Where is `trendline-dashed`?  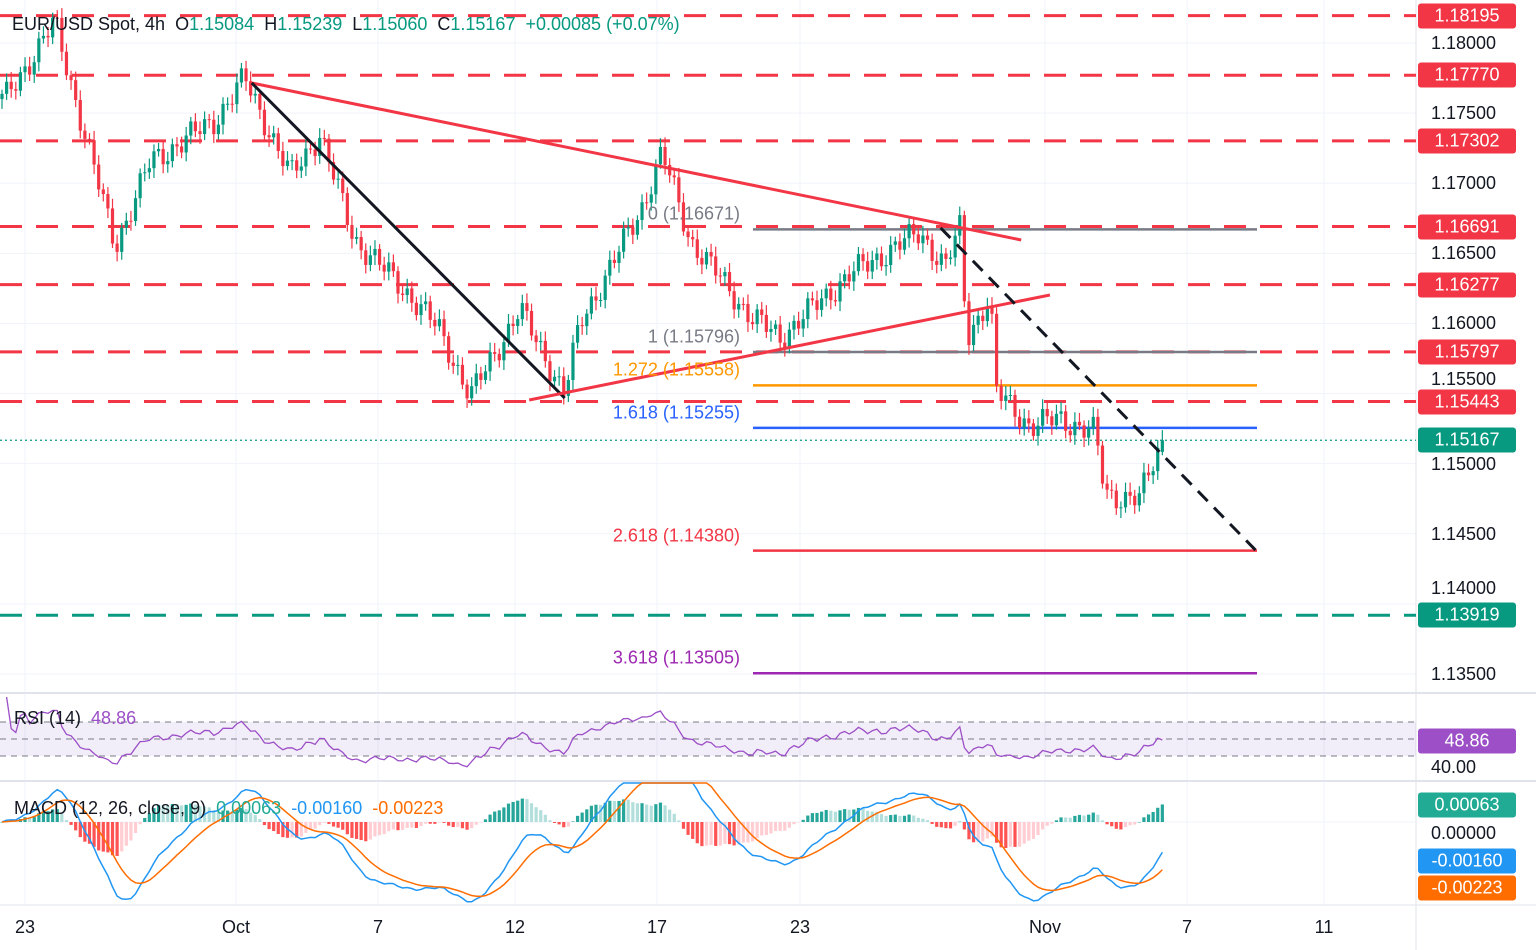 trendline-dashed is located at coordinates (1098, 389).